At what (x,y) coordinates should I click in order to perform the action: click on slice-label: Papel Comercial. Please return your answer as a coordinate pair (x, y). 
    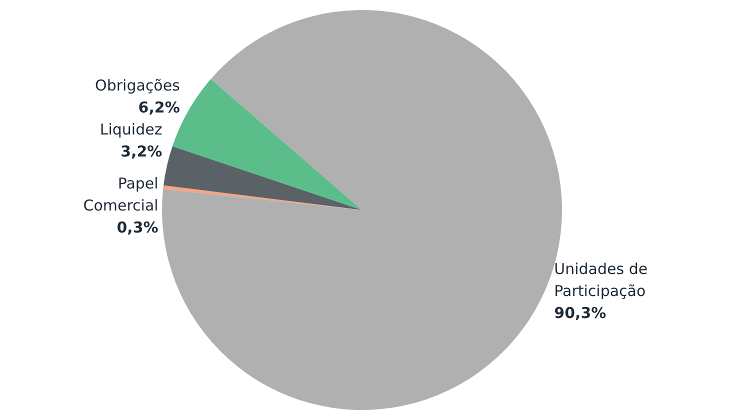
    Looking at the image, I should click on (120, 194).